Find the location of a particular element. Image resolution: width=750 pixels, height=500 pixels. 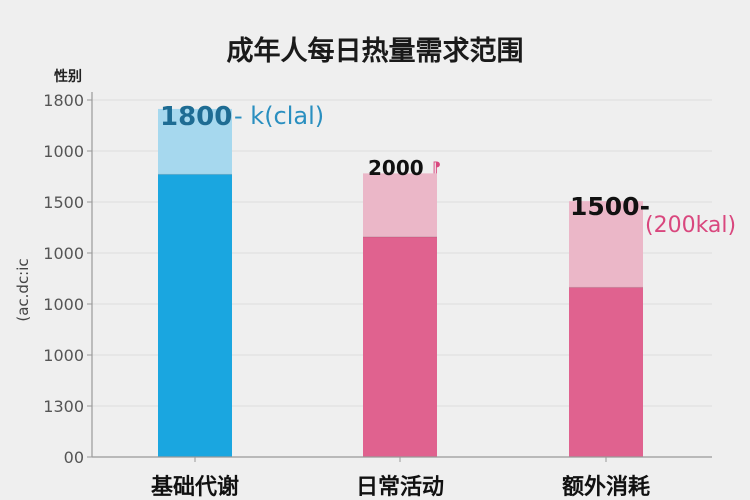

data-label-mark: ⁋ is located at coordinates (436, 168).